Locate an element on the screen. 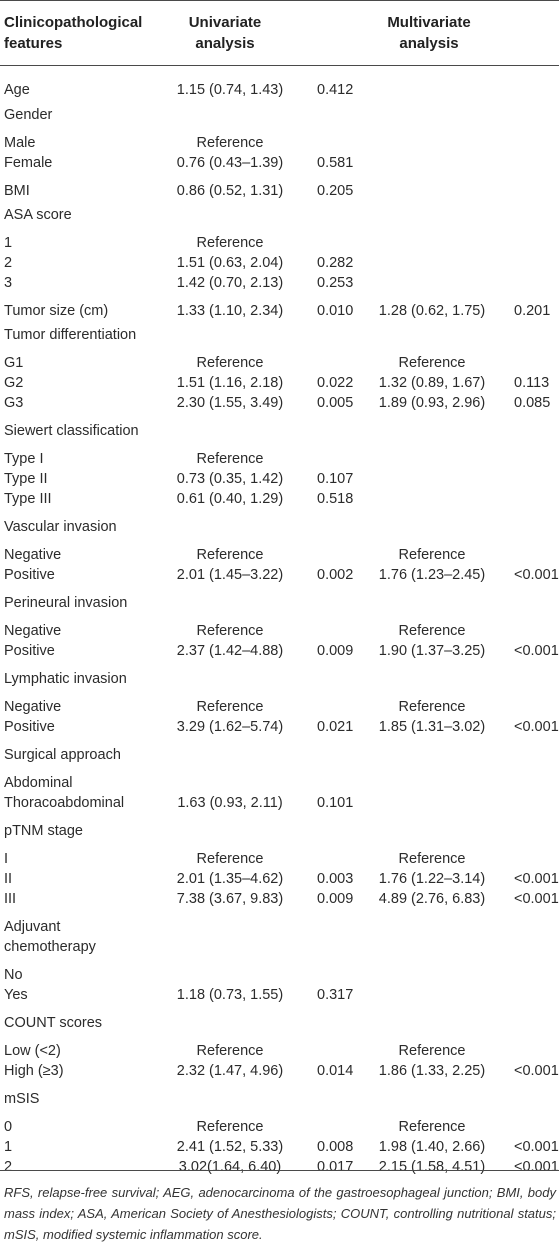 The height and width of the screenshot is (1249, 559). row-label: ASA score is located at coordinates (38, 215).